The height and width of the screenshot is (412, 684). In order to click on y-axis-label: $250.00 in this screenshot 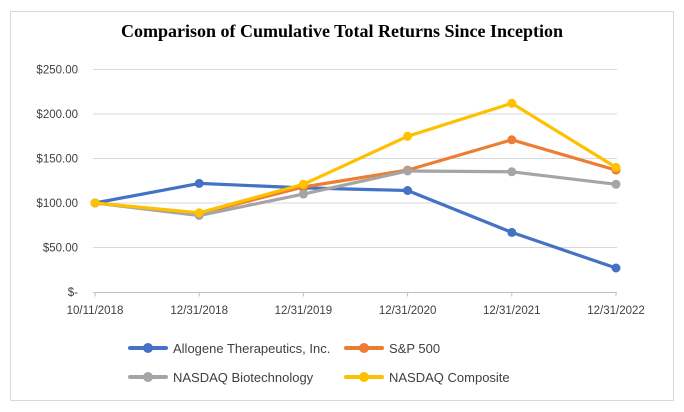, I will do `click(57, 71)`.